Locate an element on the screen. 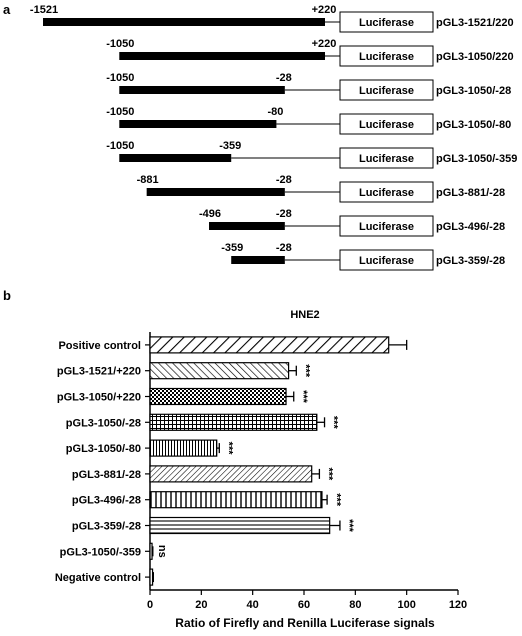 The width and height of the screenshot is (522, 636). x-tick-label: 80 is located at coordinates (355, 605).